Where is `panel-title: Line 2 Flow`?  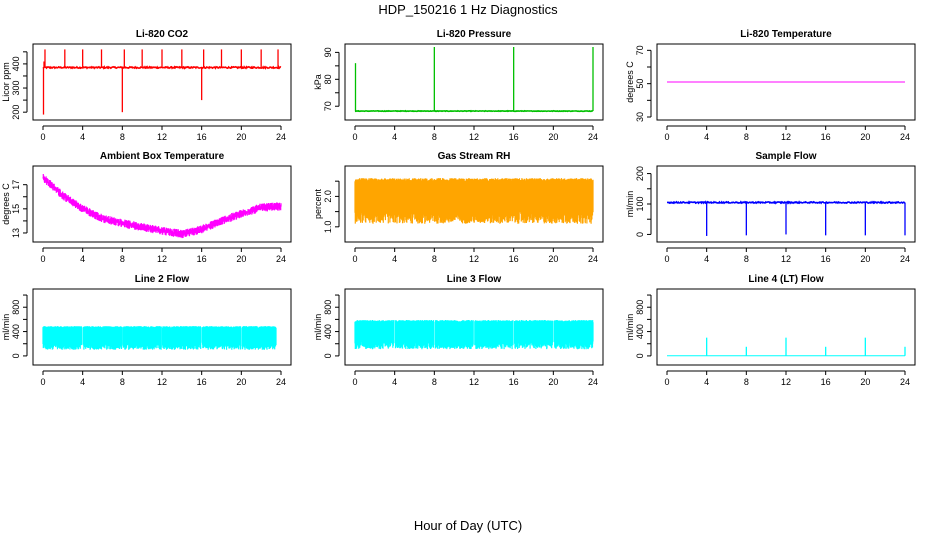
panel-title: Line 2 Flow is located at coordinates (162, 279).